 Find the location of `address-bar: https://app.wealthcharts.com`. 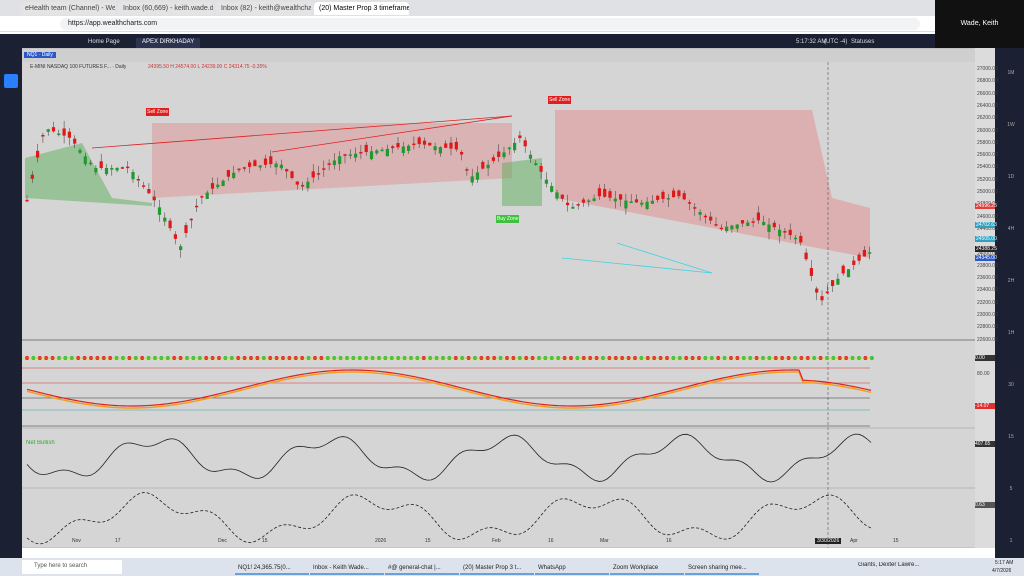

address-bar: https://app.wealthcharts.com is located at coordinates (490, 24).